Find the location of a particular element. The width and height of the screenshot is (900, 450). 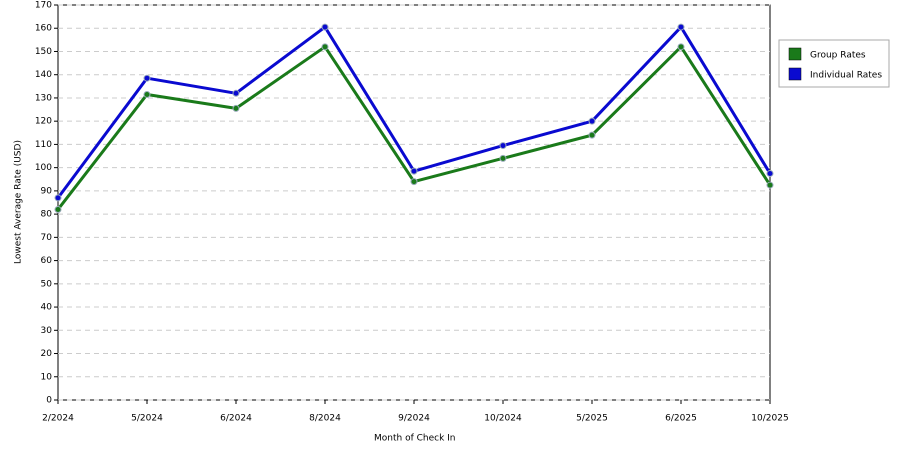

y-tick-label: 70 is located at coordinates (47, 238).